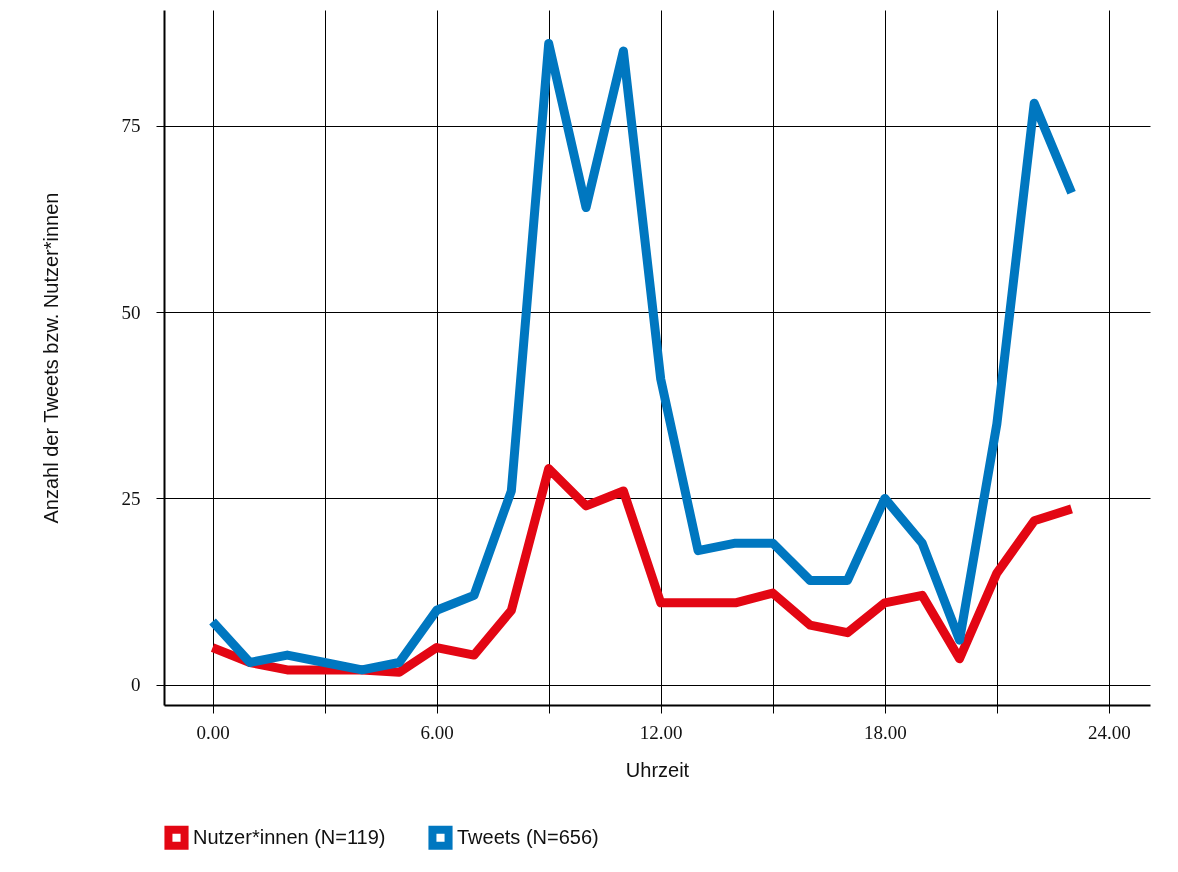 This screenshot has width=1178, height=872. What do you see at coordinates (528, 836) in the screenshot?
I see `legend-label: Tweets (N=656)` at bounding box center [528, 836].